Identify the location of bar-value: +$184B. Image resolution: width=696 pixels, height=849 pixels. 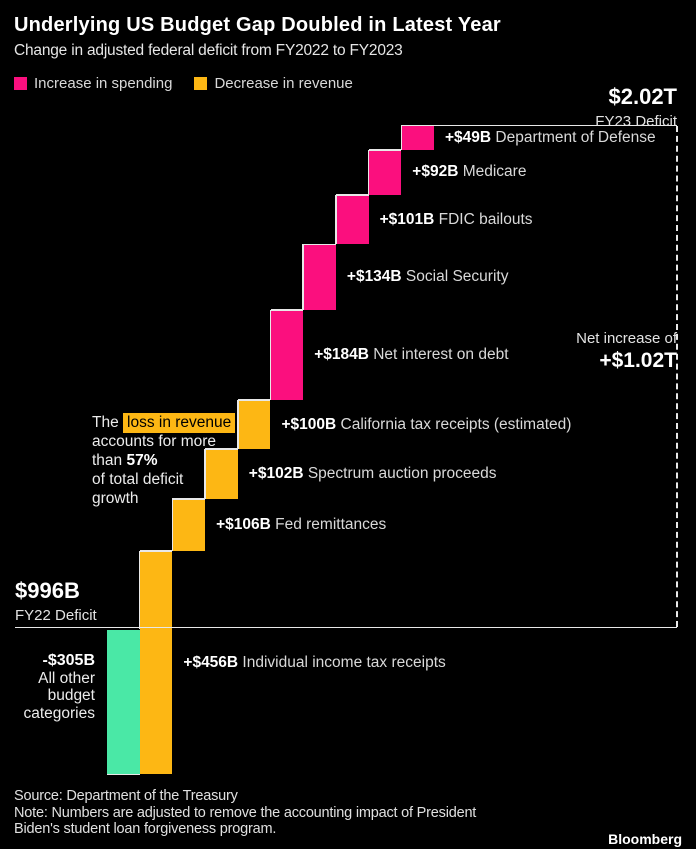
(341, 355).